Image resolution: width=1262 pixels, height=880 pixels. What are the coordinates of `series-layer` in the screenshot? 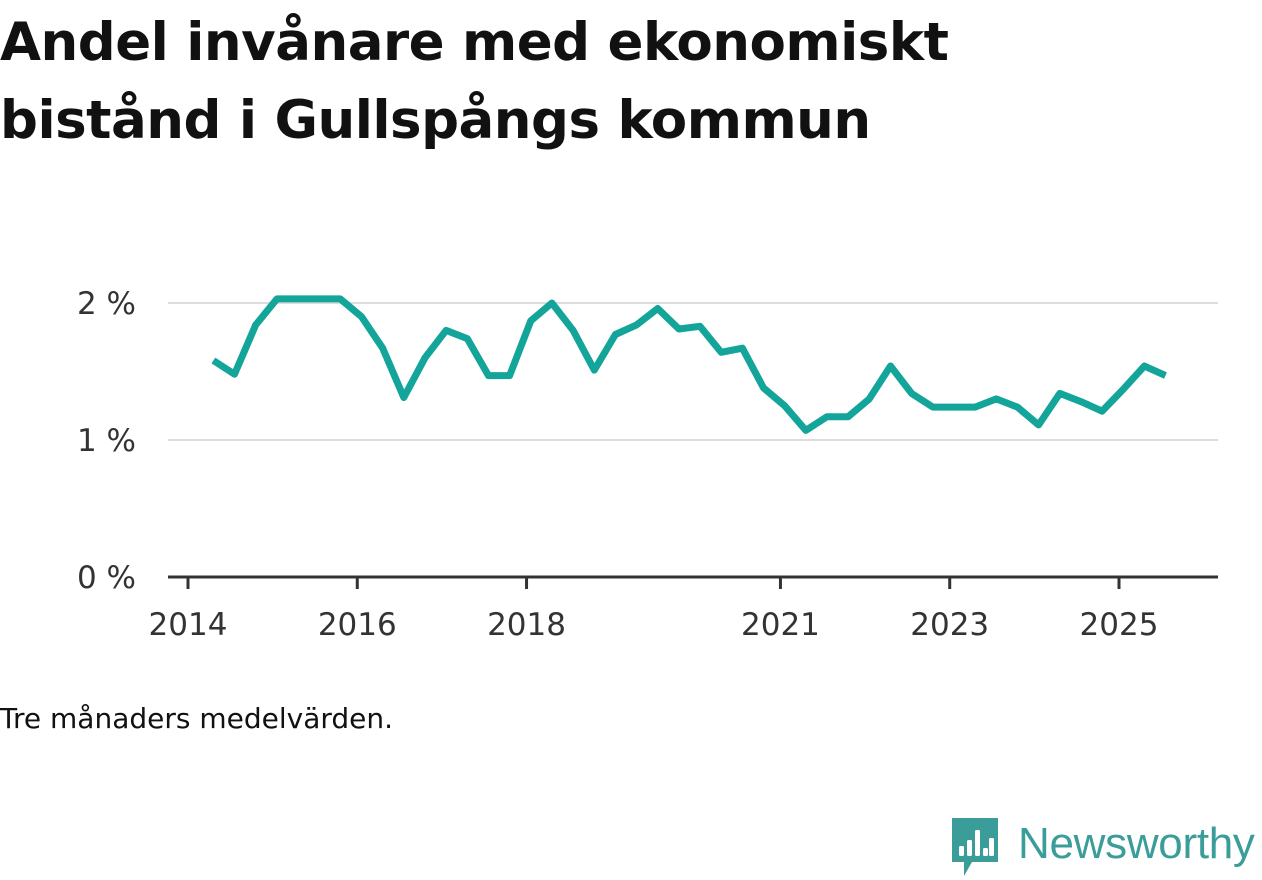 It's located at (689, 364).